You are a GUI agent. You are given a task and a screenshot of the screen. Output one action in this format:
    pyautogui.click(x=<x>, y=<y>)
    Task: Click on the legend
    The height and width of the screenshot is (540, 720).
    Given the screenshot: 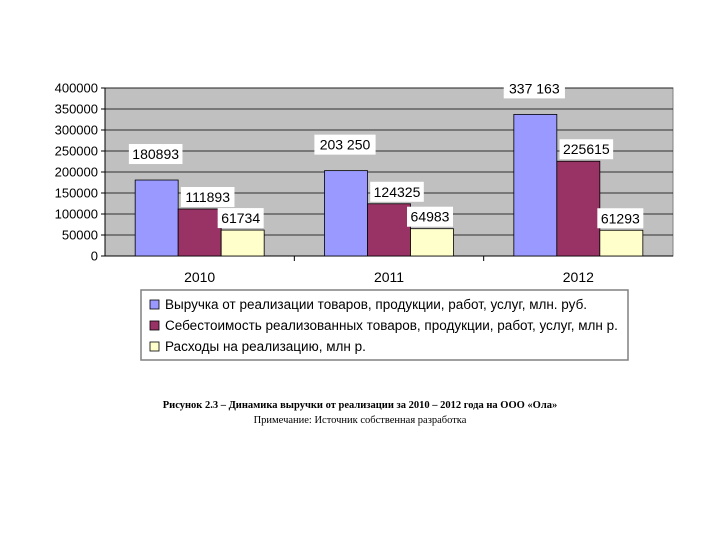 What is the action you would take?
    pyautogui.click(x=384, y=325)
    